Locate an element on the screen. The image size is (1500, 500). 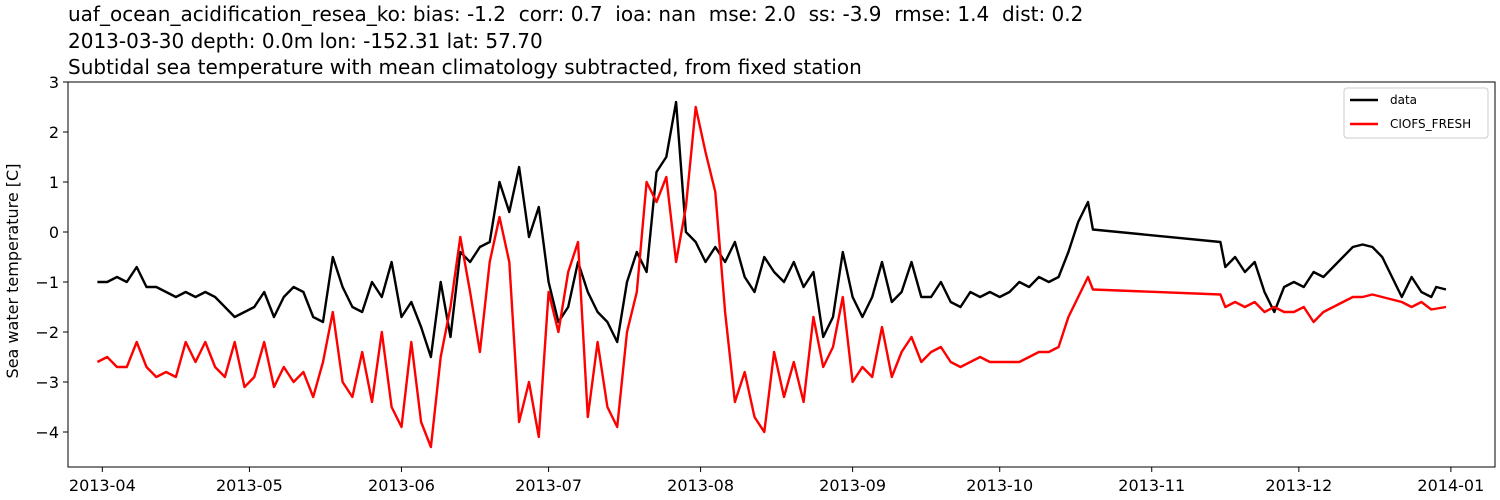
x-tick-label: 2013-05 is located at coordinates (249, 485).